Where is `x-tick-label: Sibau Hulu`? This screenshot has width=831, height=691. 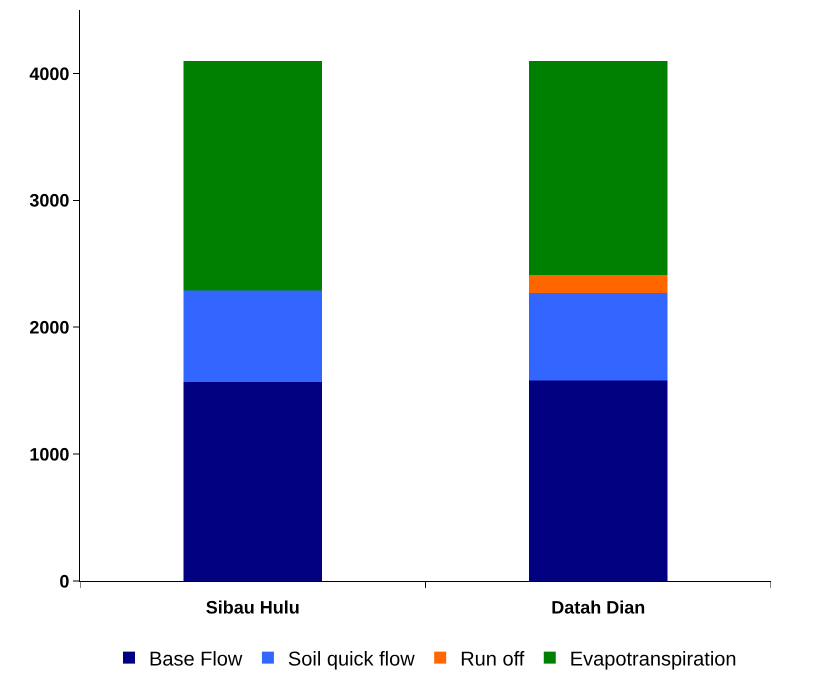
x-tick-label: Sibau Hulu is located at coordinates (253, 608).